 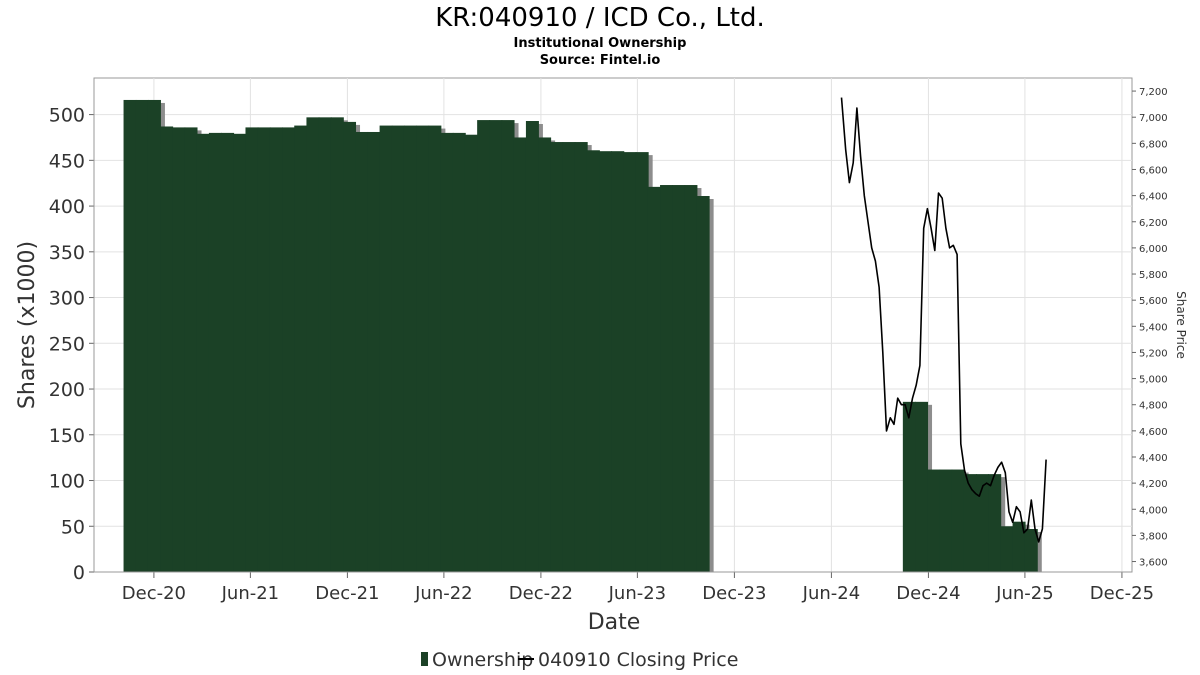 What do you see at coordinates (67, 253) in the screenshot?
I see `y-tick-label: 350` at bounding box center [67, 253].